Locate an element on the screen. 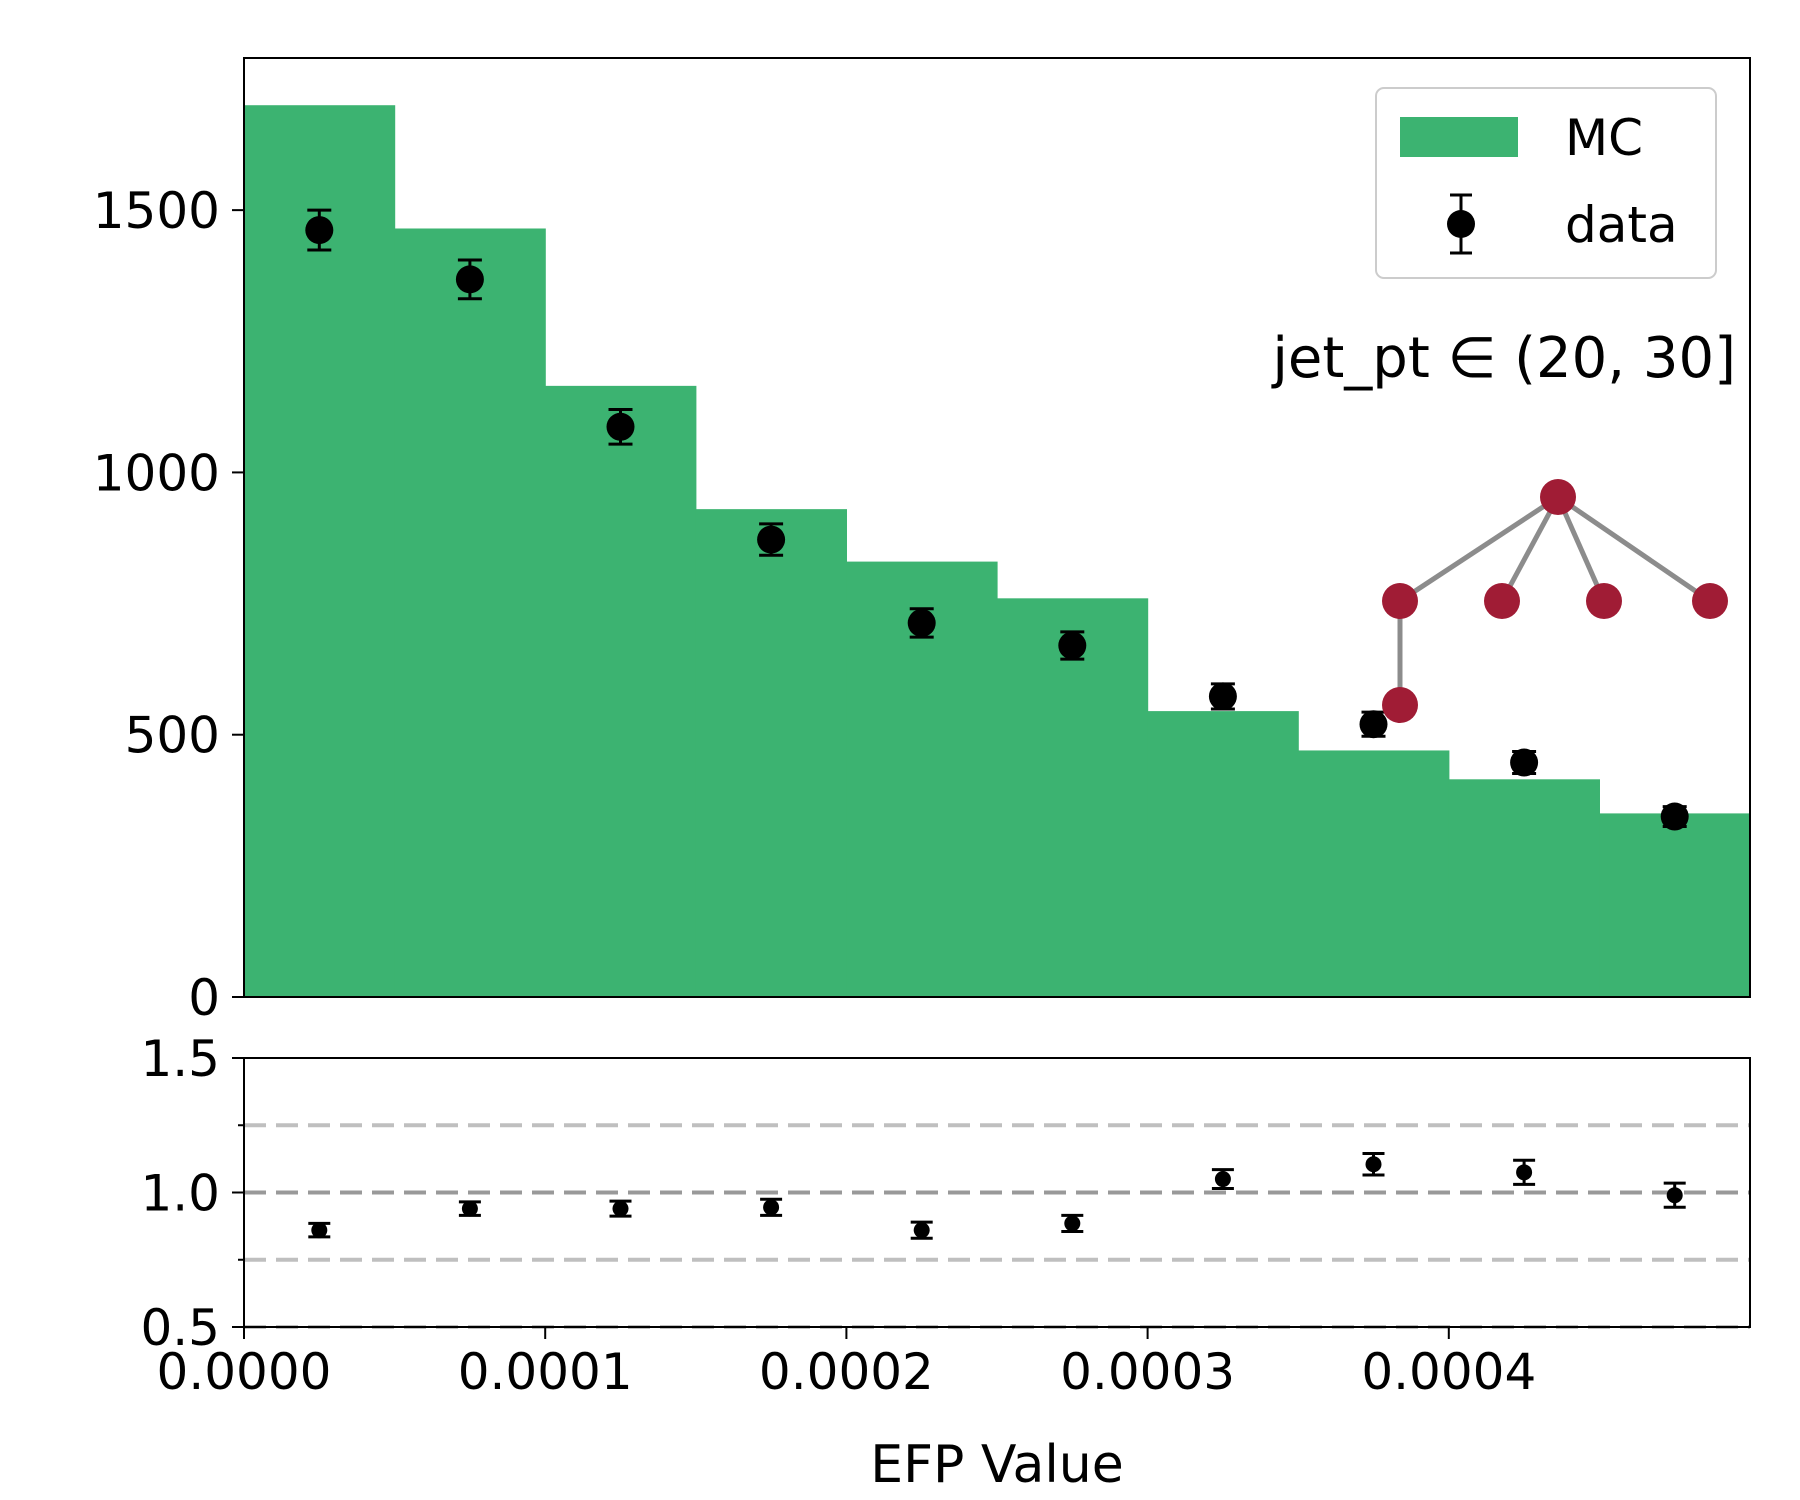 The image size is (1800, 1500). x-tick-label: 0.0003 is located at coordinates (1147, 1372).